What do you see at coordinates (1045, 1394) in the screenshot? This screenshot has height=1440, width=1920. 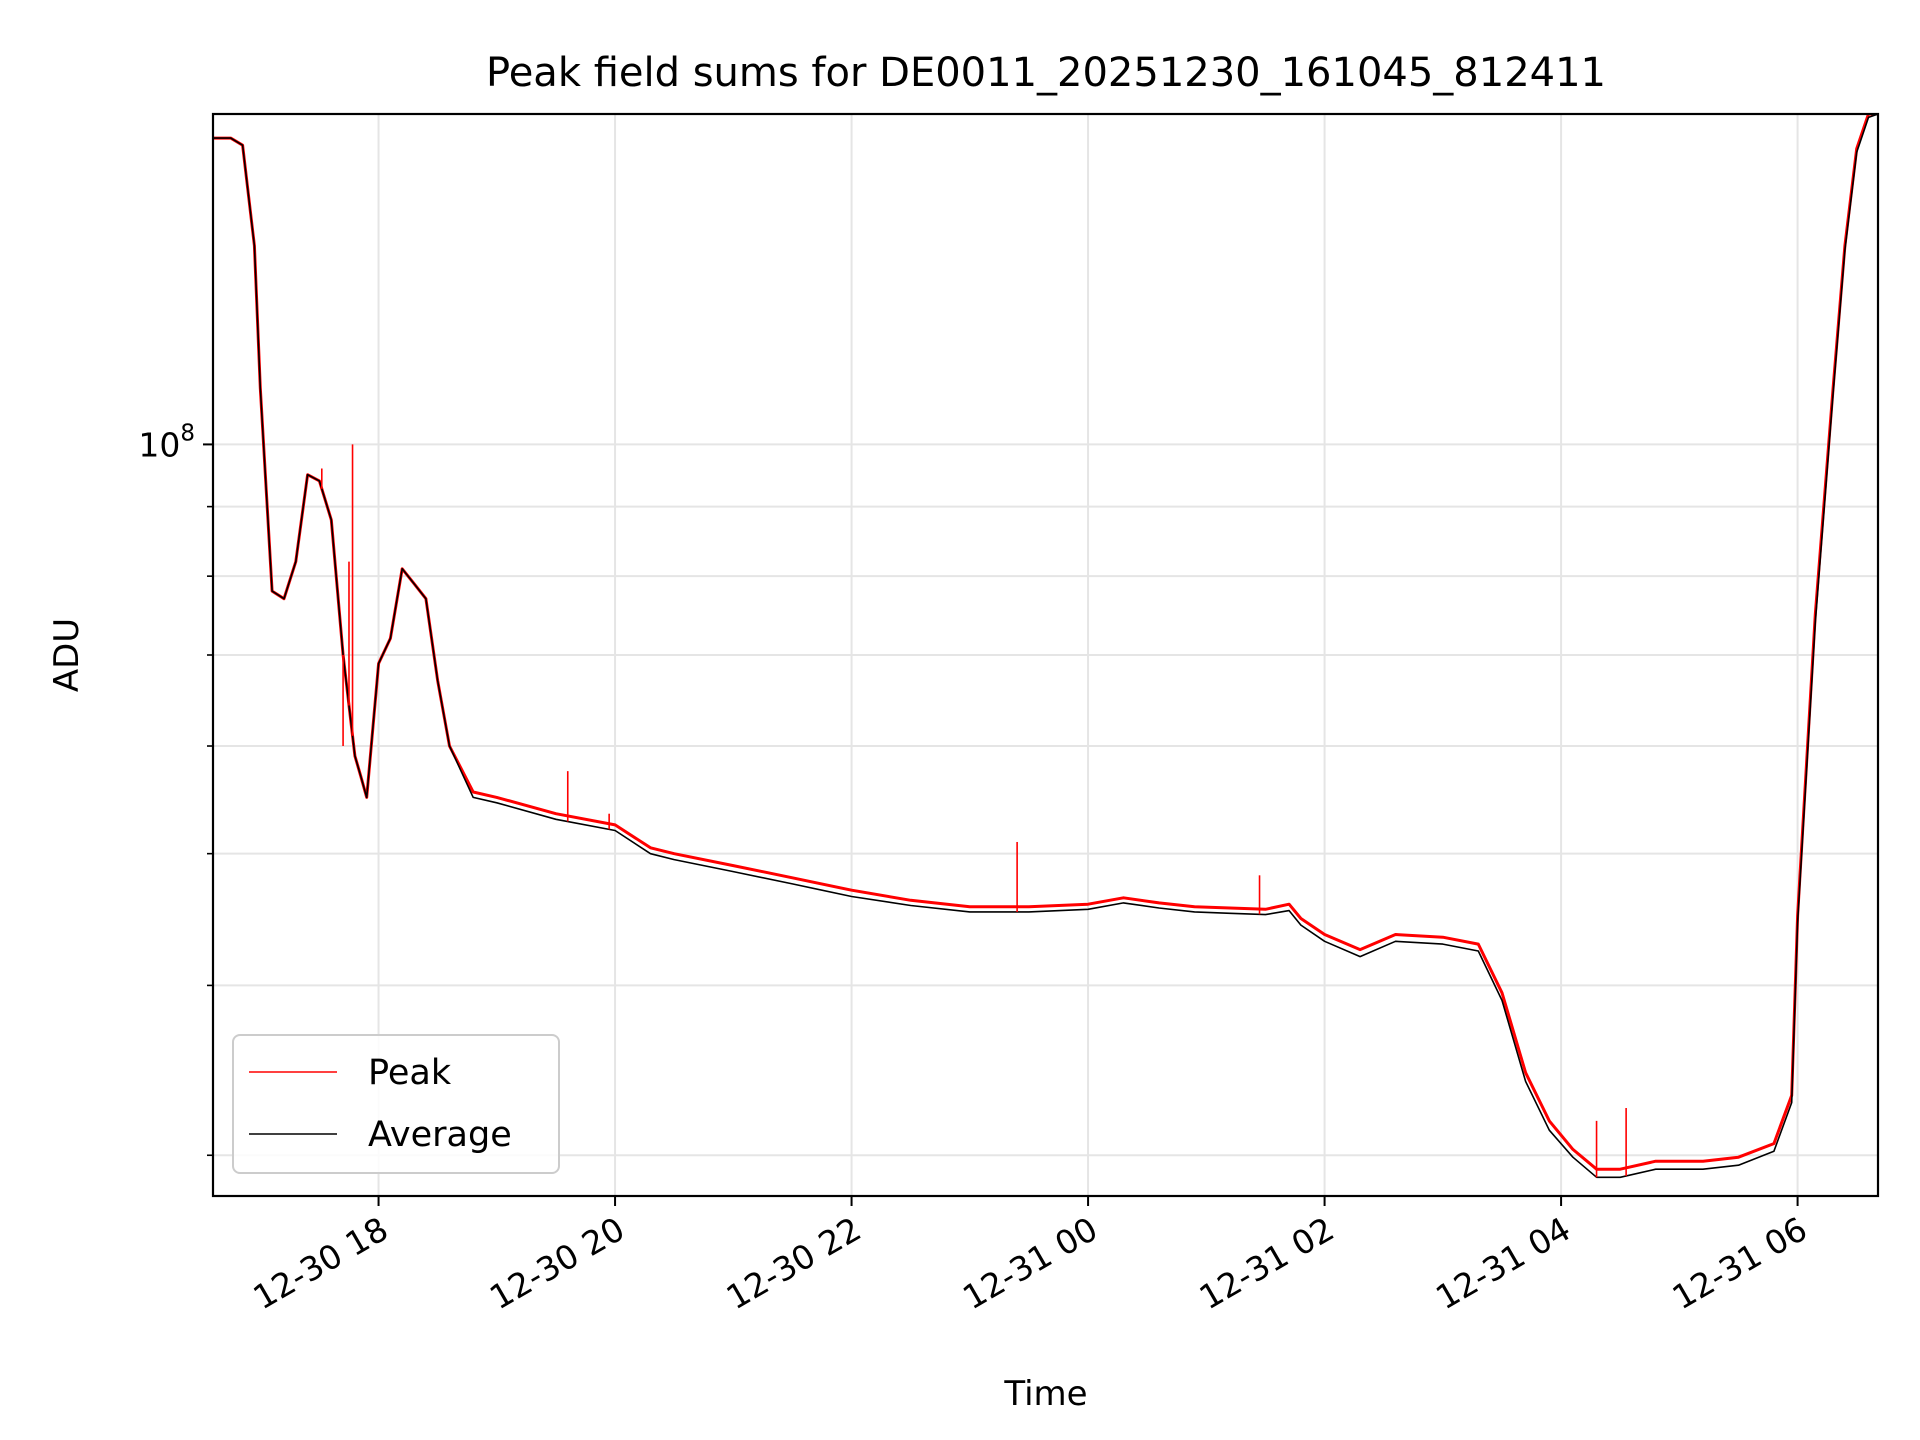 I see `x-axis-label: Time` at bounding box center [1045, 1394].